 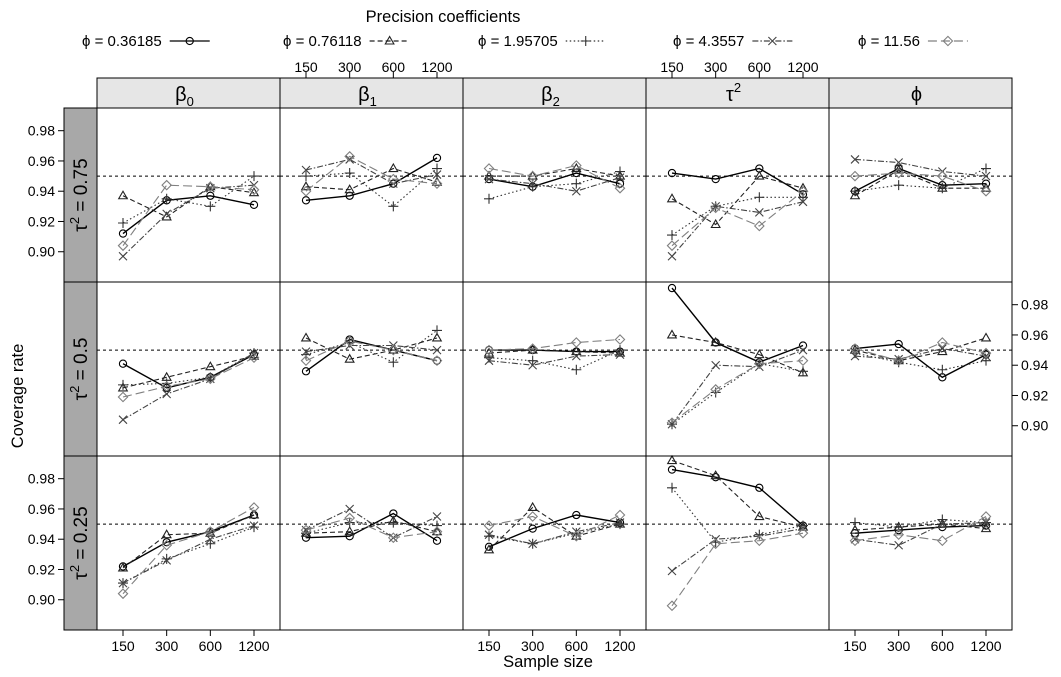 What do you see at coordinates (394, 67) in the screenshot?
I see `x-tick-label: 600` at bounding box center [394, 67].